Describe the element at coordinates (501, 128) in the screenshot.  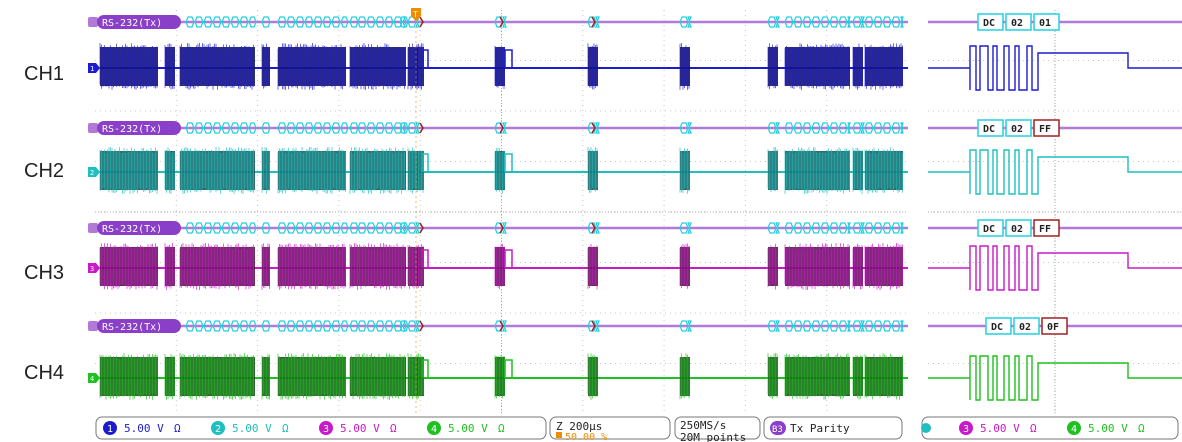
I see `decode-error-marker-ch2` at that location.